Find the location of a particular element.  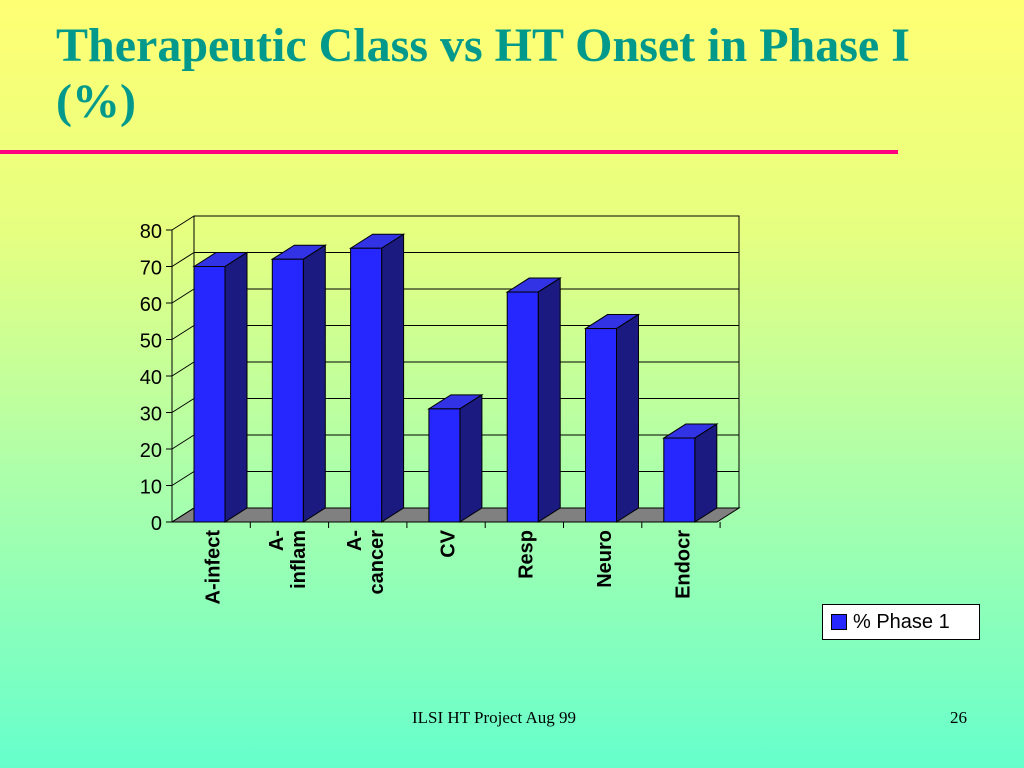

page-number: 26 is located at coordinates (958, 717).